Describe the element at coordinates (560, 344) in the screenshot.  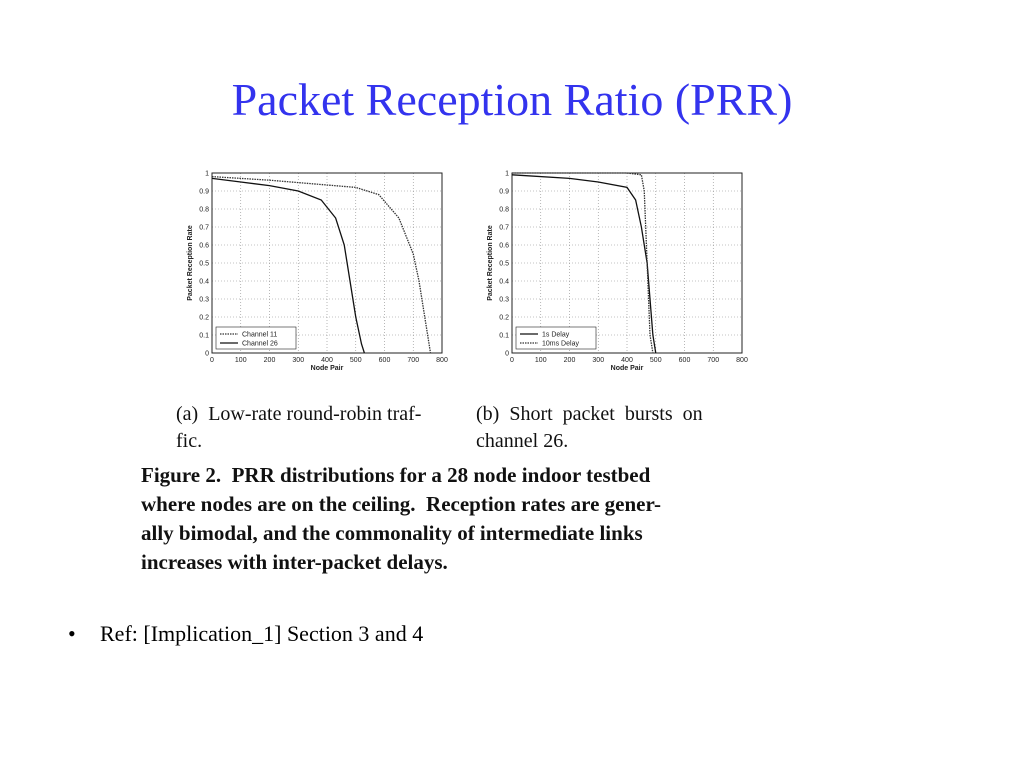
I see `legend-label: 10ms Delay` at that location.